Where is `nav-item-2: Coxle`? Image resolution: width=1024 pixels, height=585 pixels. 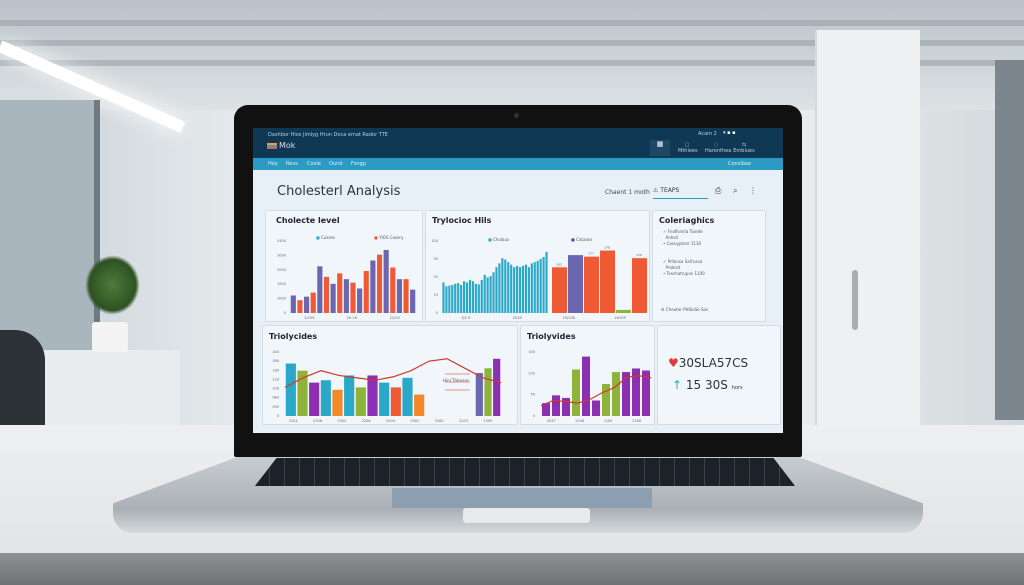 nav-item-2: Coxle is located at coordinates (314, 164).